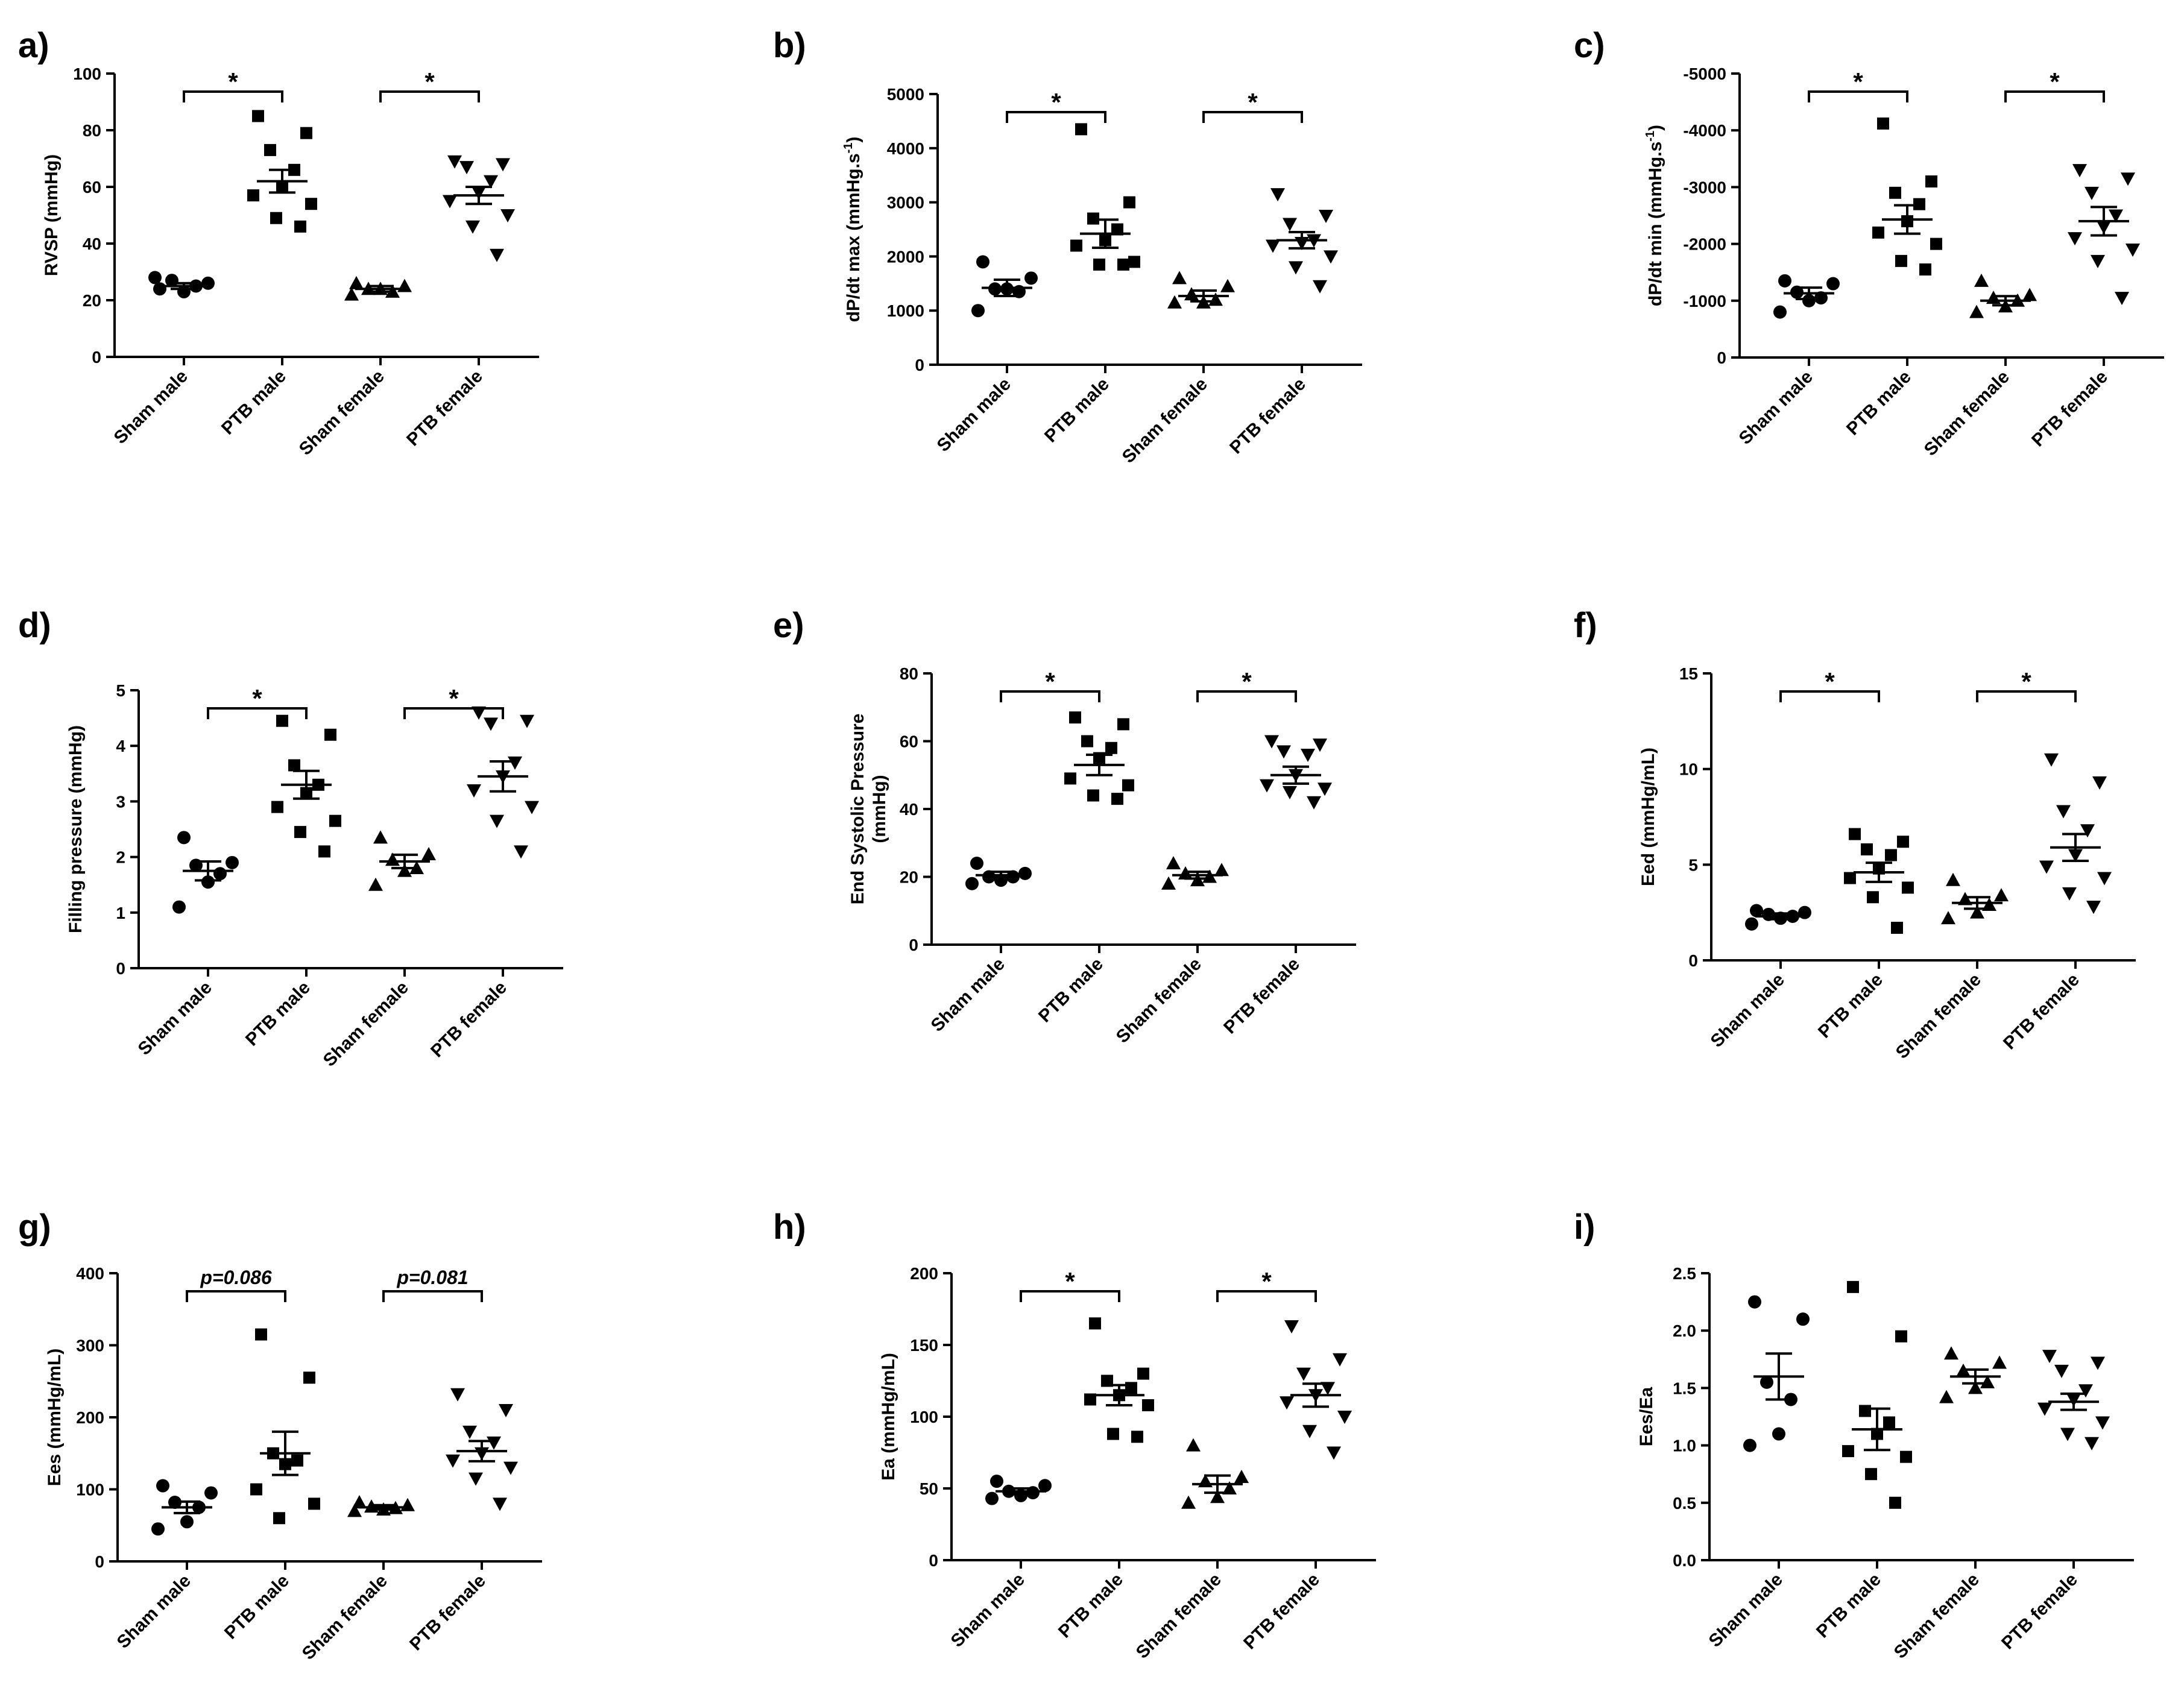 The width and height of the screenshot is (2184, 1694). Describe the element at coordinates (1705, 188) in the screenshot. I see `y-tick-label: -3000` at that location.